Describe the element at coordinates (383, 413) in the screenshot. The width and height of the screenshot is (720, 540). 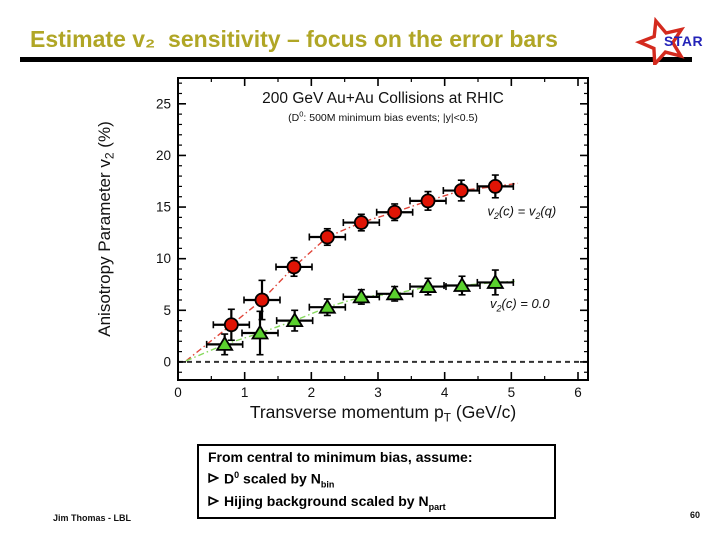
I see `x-axis-label: Transverse momentum pT (GeV/c)` at that location.